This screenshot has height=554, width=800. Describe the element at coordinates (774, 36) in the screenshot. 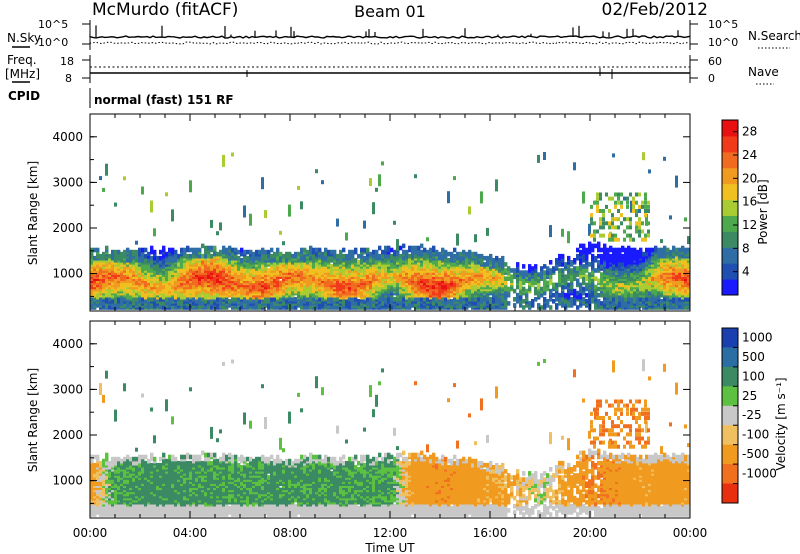

I see `nsearch-label: N.Search` at that location.